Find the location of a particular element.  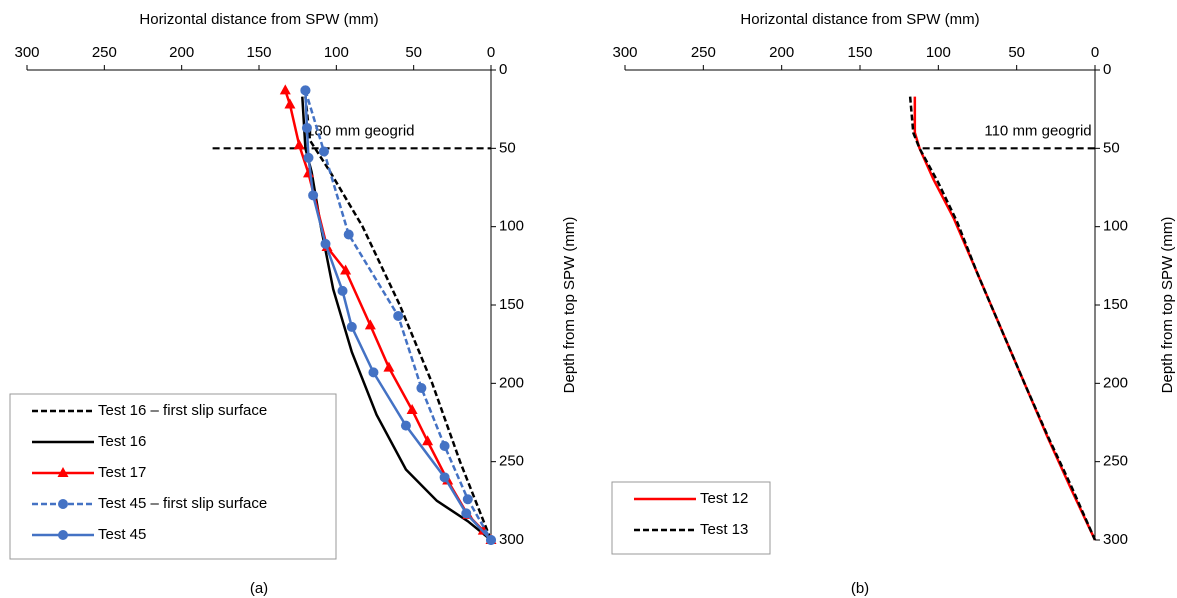

legend-label: Test 16 is located at coordinates (122, 441).